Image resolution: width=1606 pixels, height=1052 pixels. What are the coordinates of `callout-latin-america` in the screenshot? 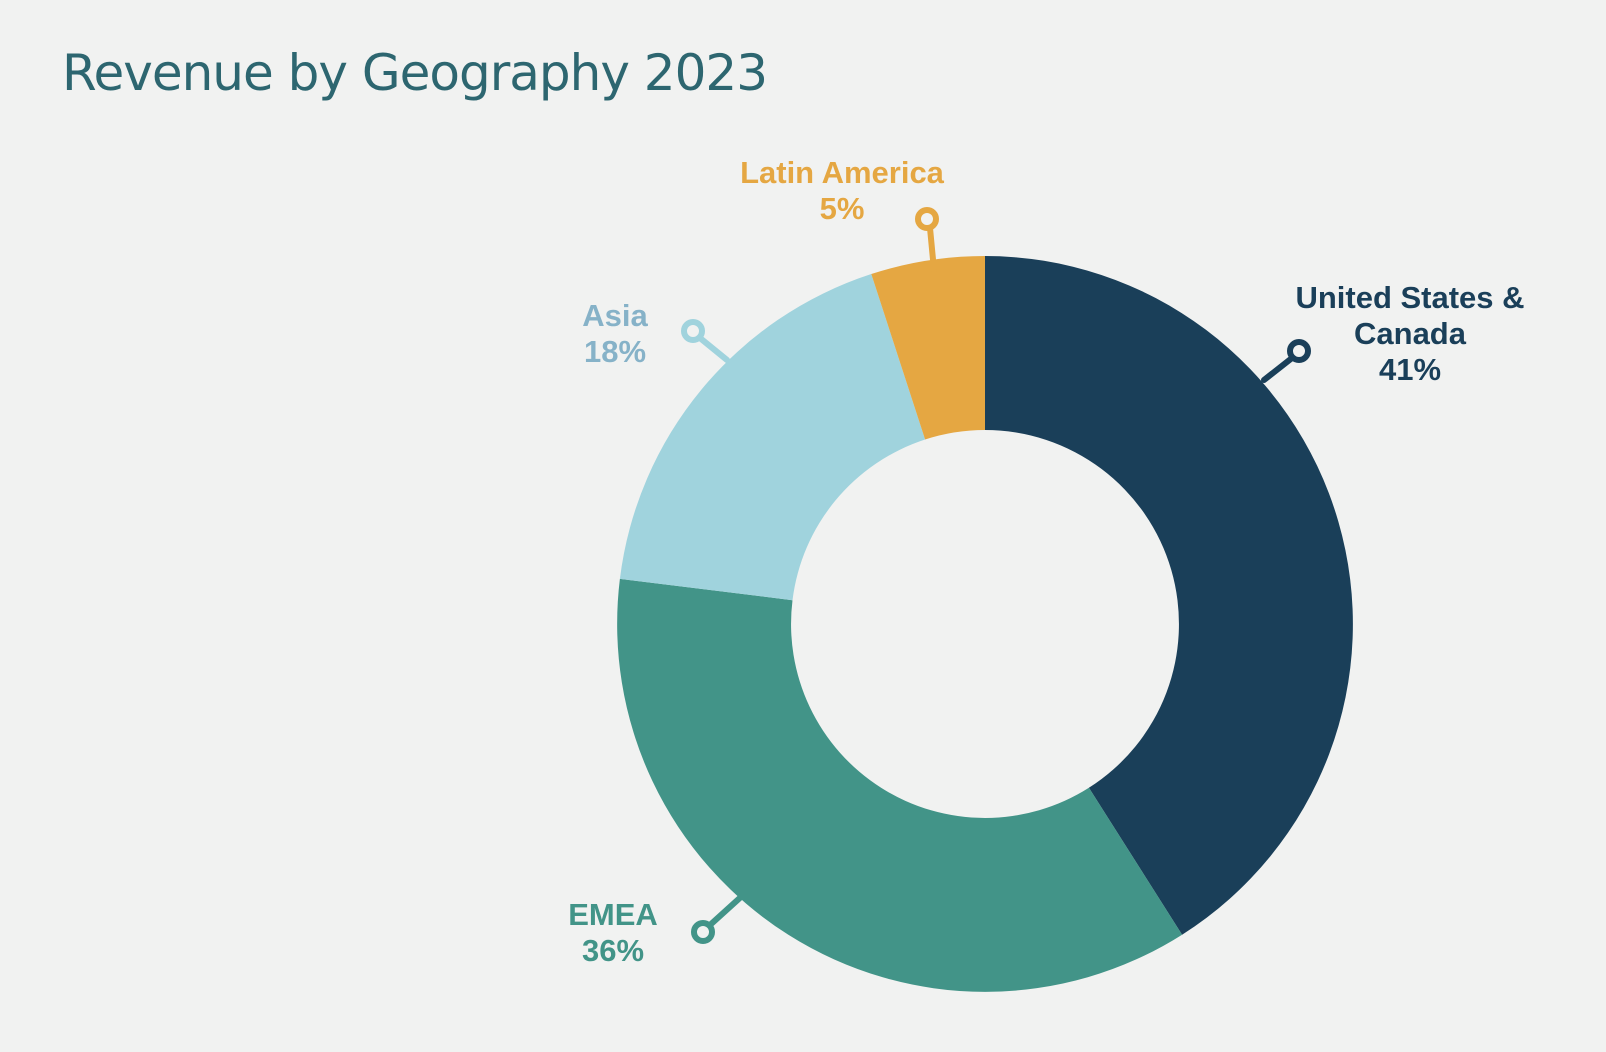 It's located at (927, 240).